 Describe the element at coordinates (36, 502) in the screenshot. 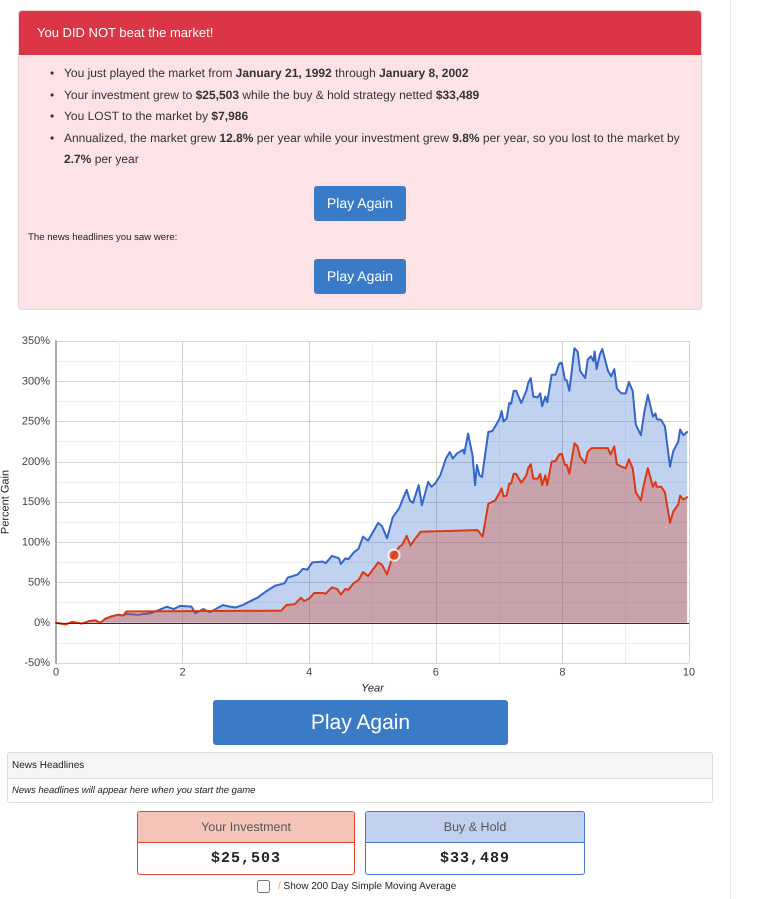

I see `y-tick-label: 150%` at that location.